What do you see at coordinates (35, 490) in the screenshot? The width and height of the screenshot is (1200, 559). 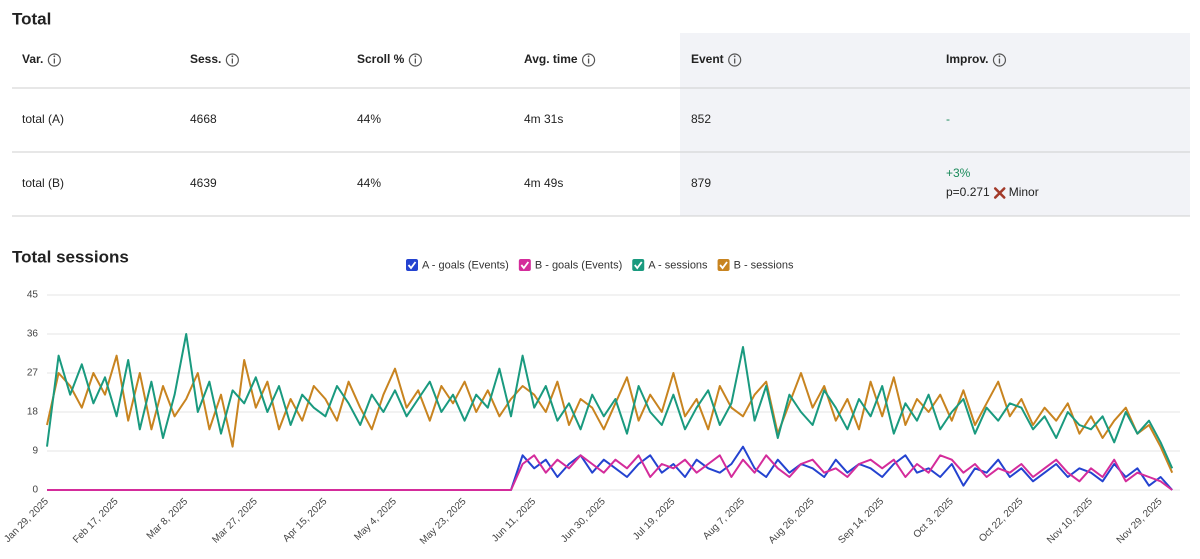 I see `y-tick-label: 0` at bounding box center [35, 490].